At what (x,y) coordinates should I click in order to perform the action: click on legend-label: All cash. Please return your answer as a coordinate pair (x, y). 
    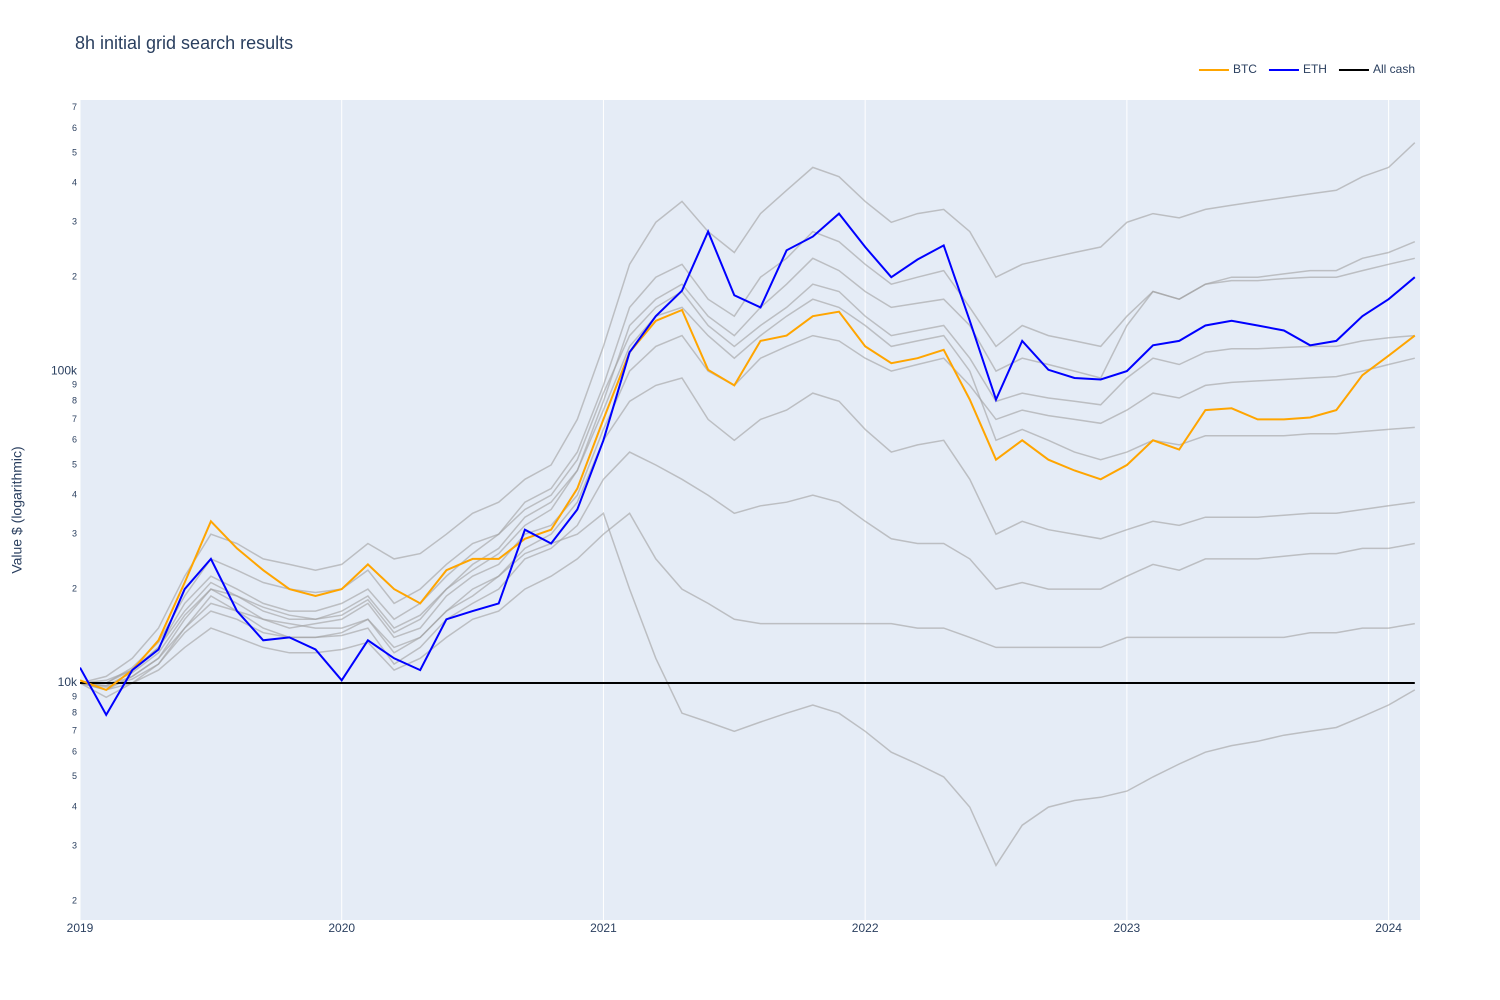
    Looking at the image, I should click on (1394, 69).